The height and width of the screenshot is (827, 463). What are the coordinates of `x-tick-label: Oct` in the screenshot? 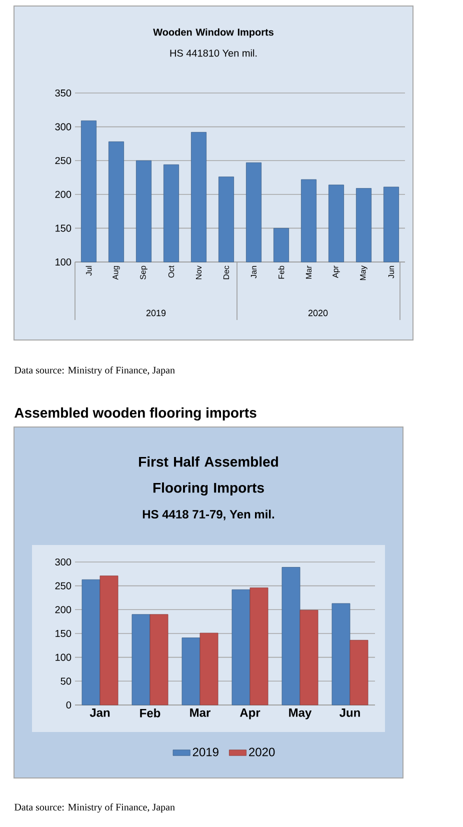 It's located at (171, 272).